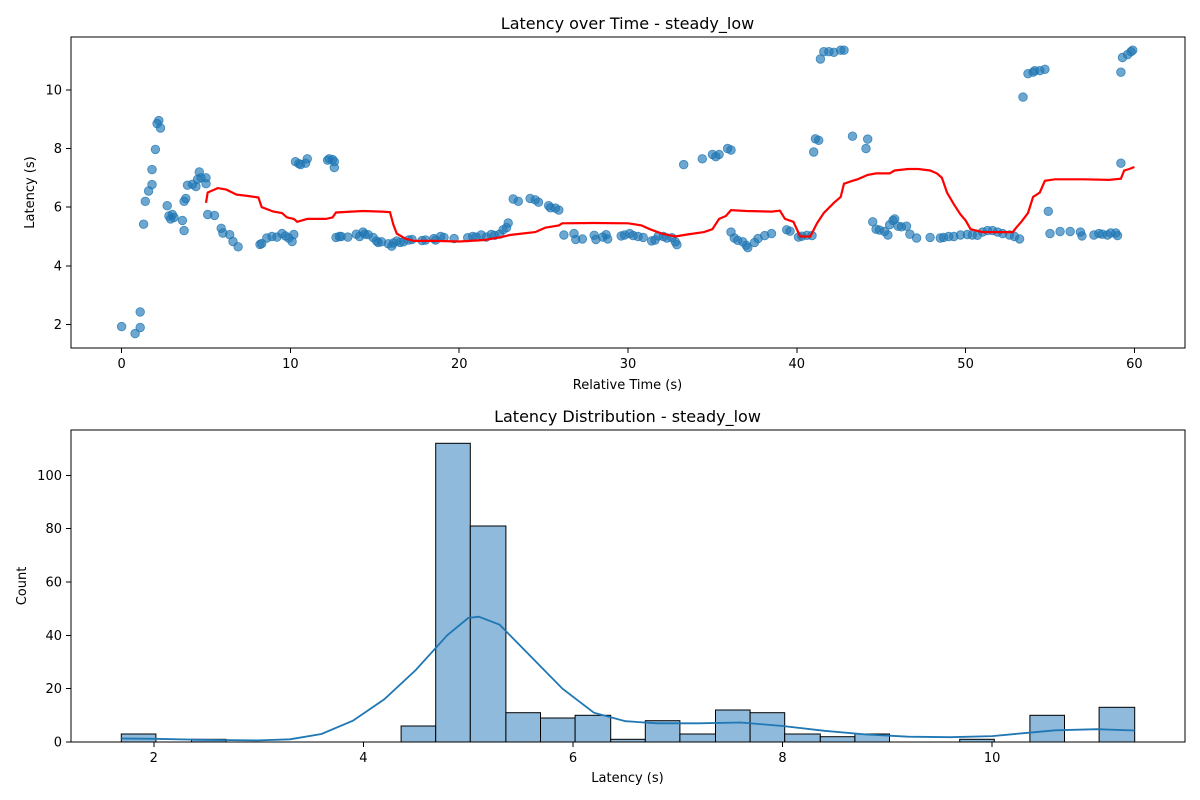 This screenshot has height=800, width=1200. I want to click on x-tick-label: 2, so click(154, 758).